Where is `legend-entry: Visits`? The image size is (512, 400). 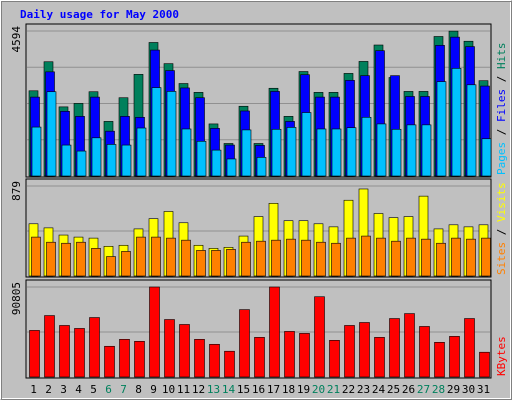
legend-entry: Visits is located at coordinates (501, 202).